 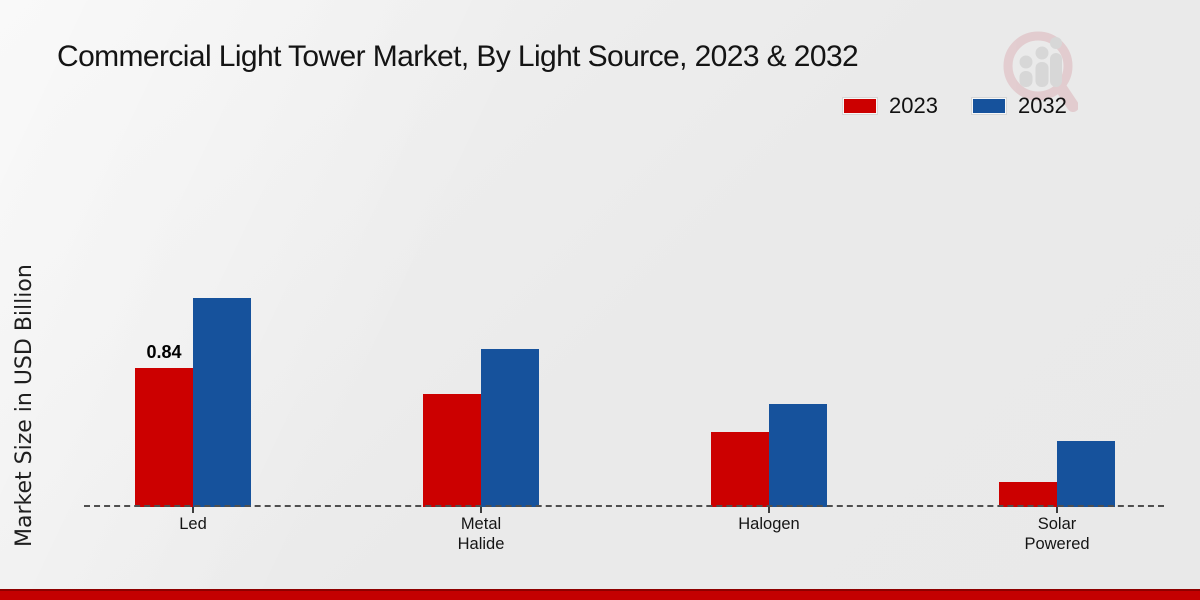 What do you see at coordinates (624, 506) in the screenshot?
I see `x-axis-line` at bounding box center [624, 506].